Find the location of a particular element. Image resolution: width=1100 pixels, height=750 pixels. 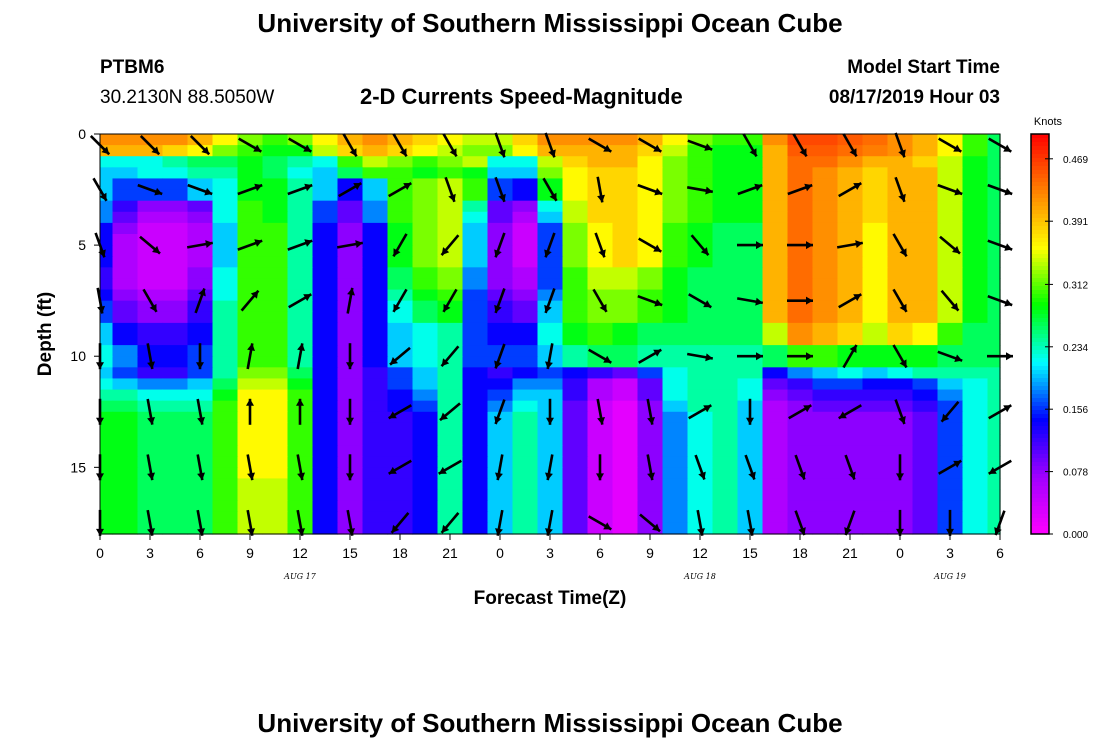

x-tick-label: 3 is located at coordinates (150, 553).